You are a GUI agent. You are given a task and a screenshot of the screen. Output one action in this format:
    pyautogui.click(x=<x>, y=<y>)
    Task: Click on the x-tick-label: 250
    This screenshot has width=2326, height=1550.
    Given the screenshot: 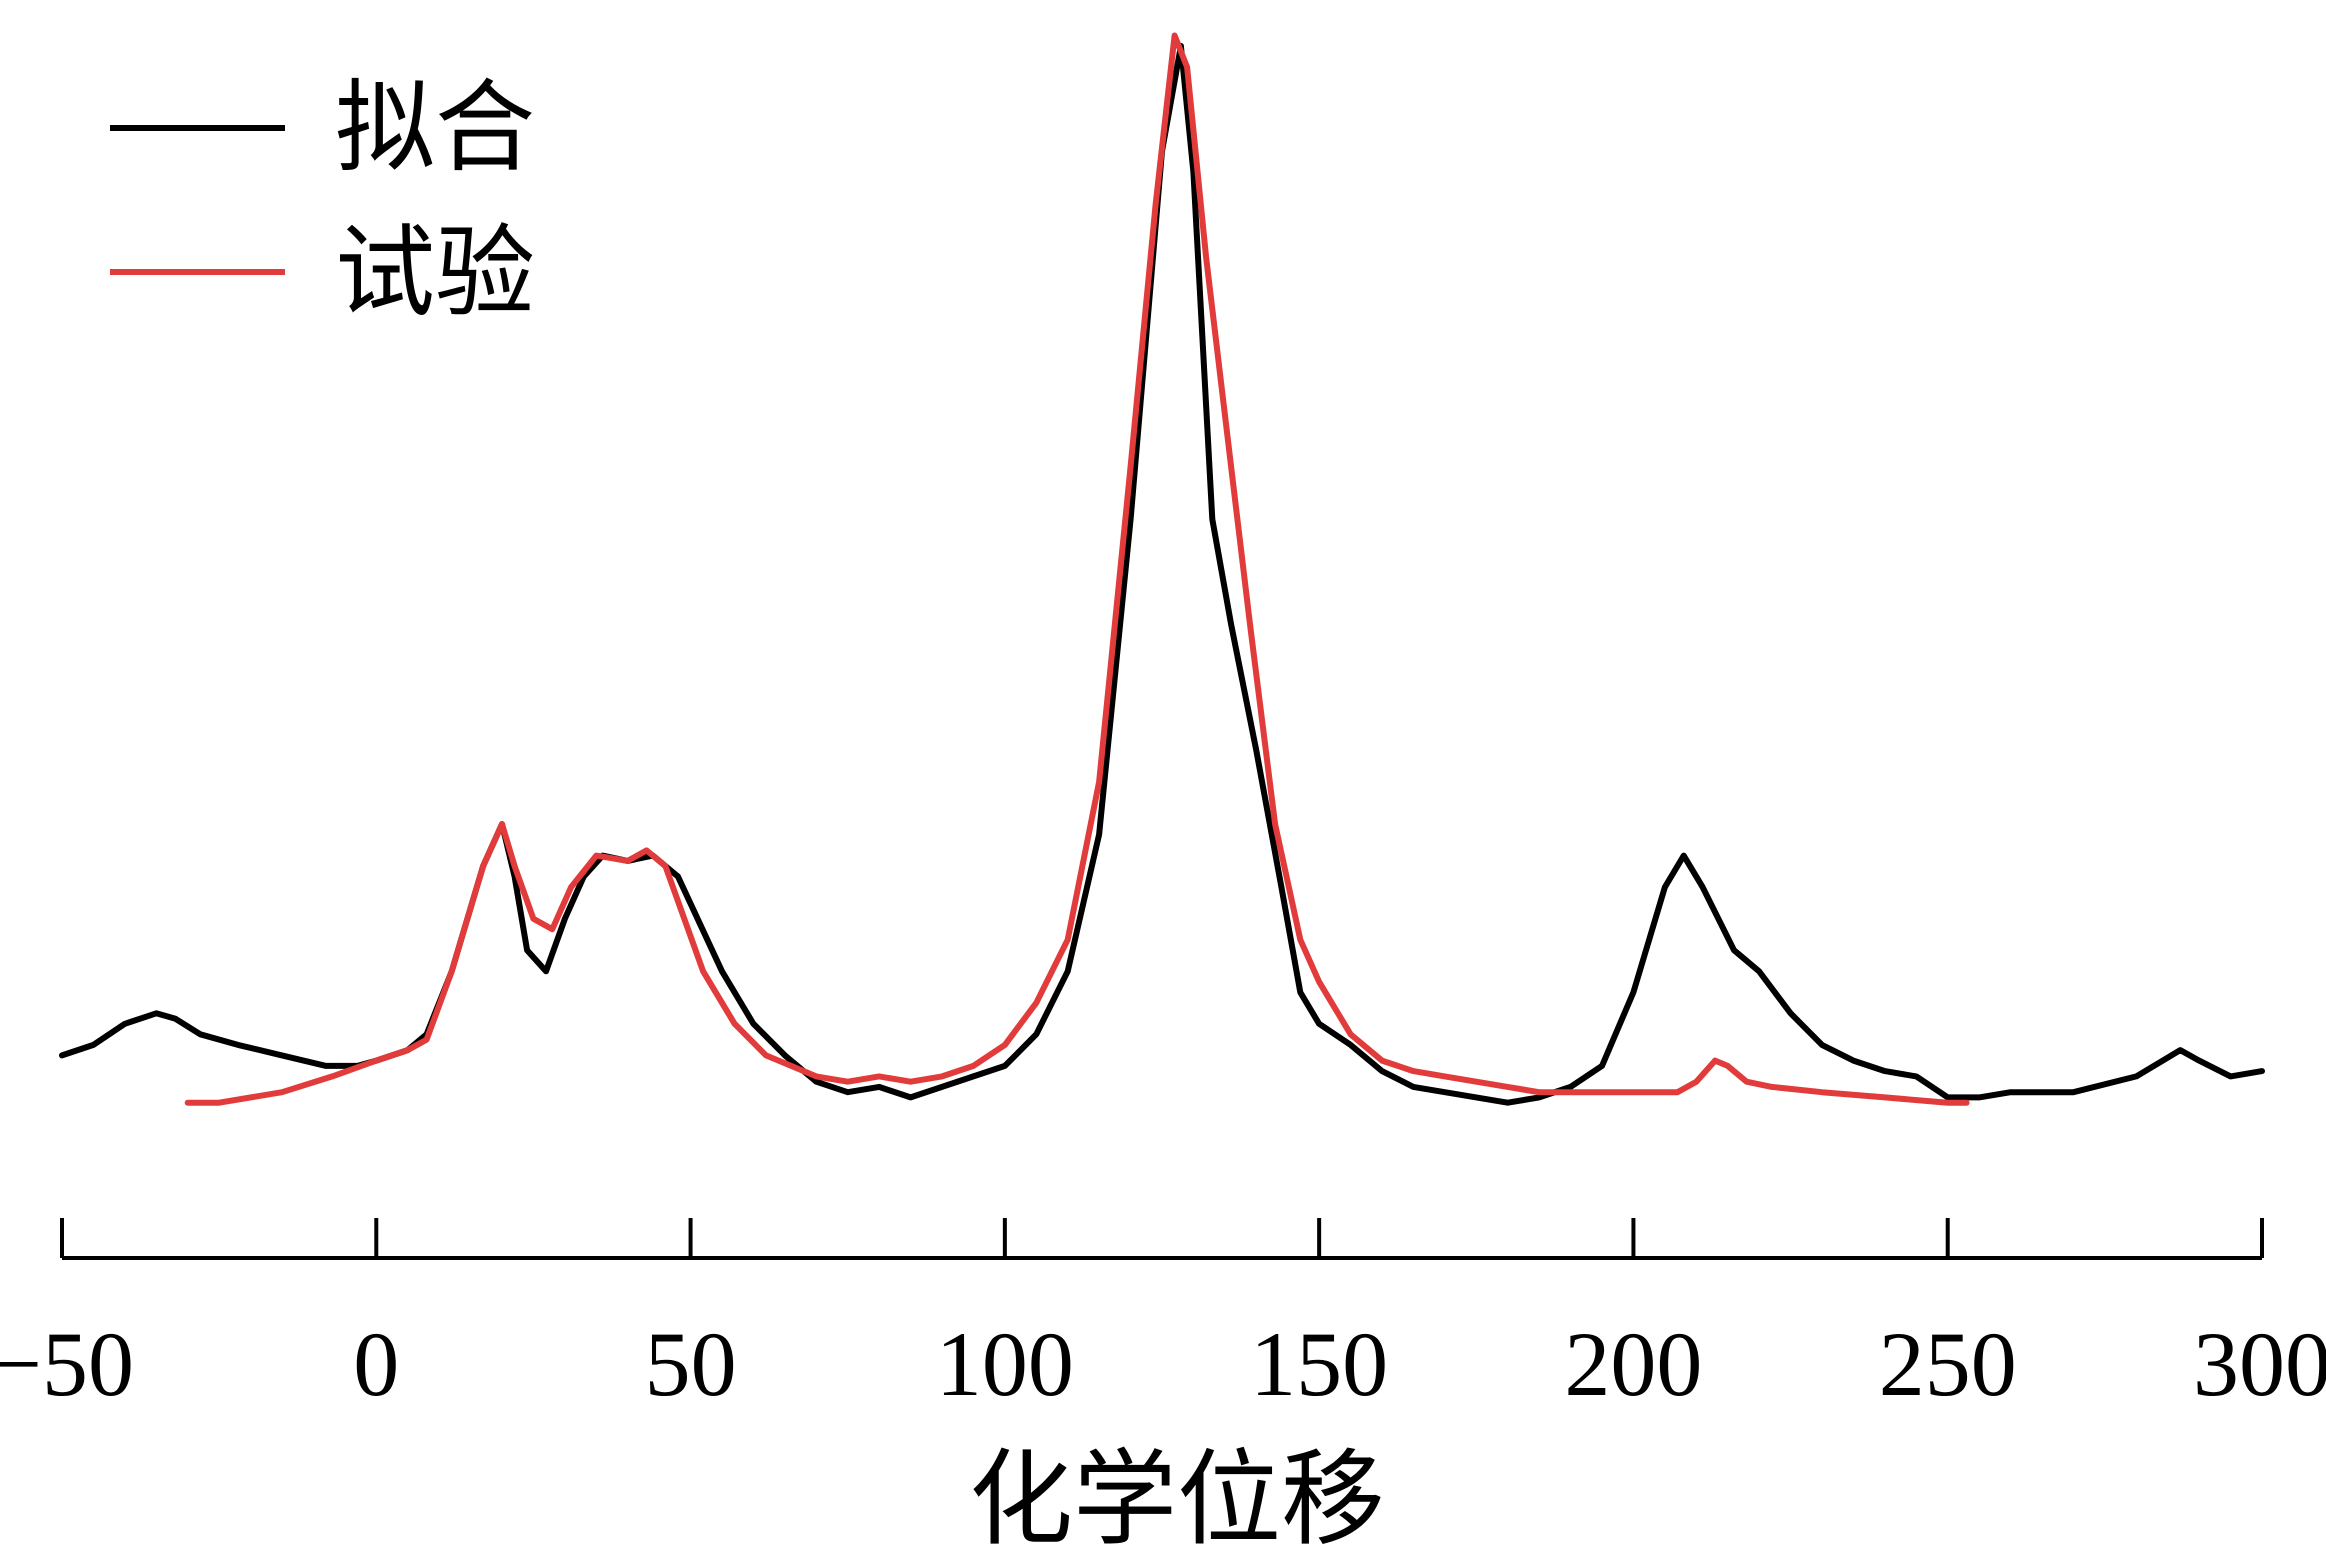 What is the action you would take?
    pyautogui.click(x=1948, y=1364)
    